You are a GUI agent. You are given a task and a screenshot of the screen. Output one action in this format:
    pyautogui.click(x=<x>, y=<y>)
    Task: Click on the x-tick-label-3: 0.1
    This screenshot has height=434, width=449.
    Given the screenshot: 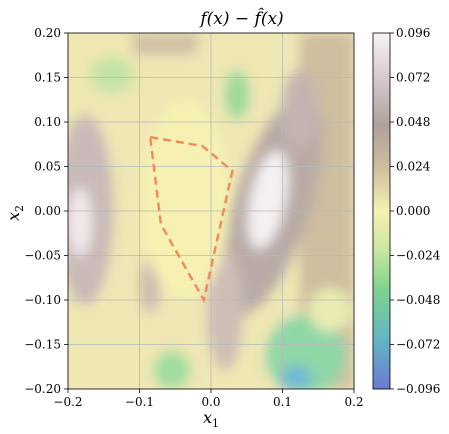 What is the action you would take?
    pyautogui.click(x=282, y=402)
    